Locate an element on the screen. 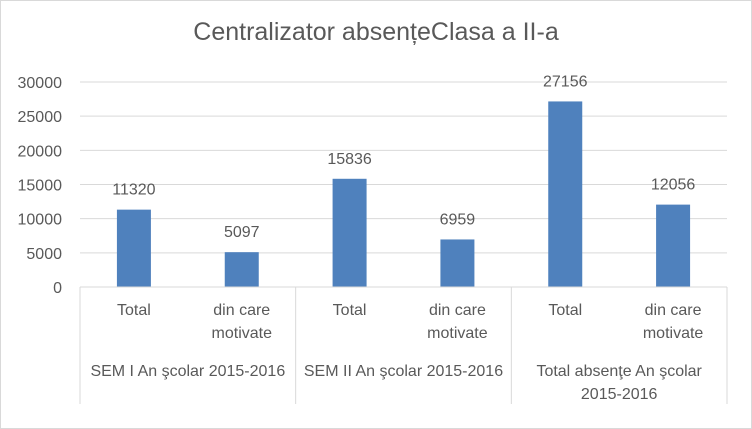 The image size is (752, 429). data-label: 15836 is located at coordinates (349, 159).